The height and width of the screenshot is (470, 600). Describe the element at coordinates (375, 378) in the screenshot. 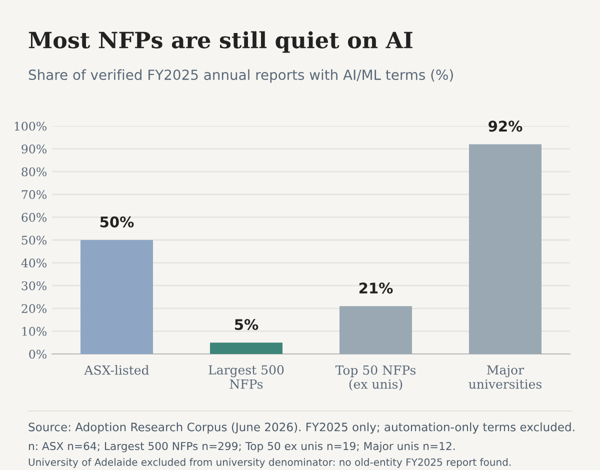

I see `x-tick-label: Top 50 NFPs (ex unis)` at that location.